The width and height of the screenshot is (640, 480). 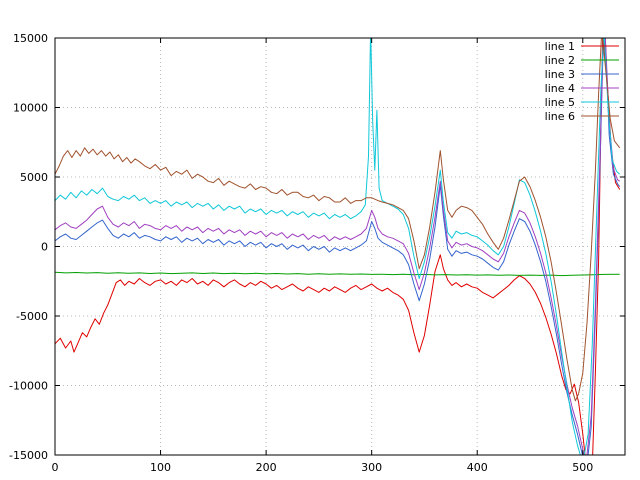 I want to click on y-tick-label: 15000, so click(x=30, y=38).